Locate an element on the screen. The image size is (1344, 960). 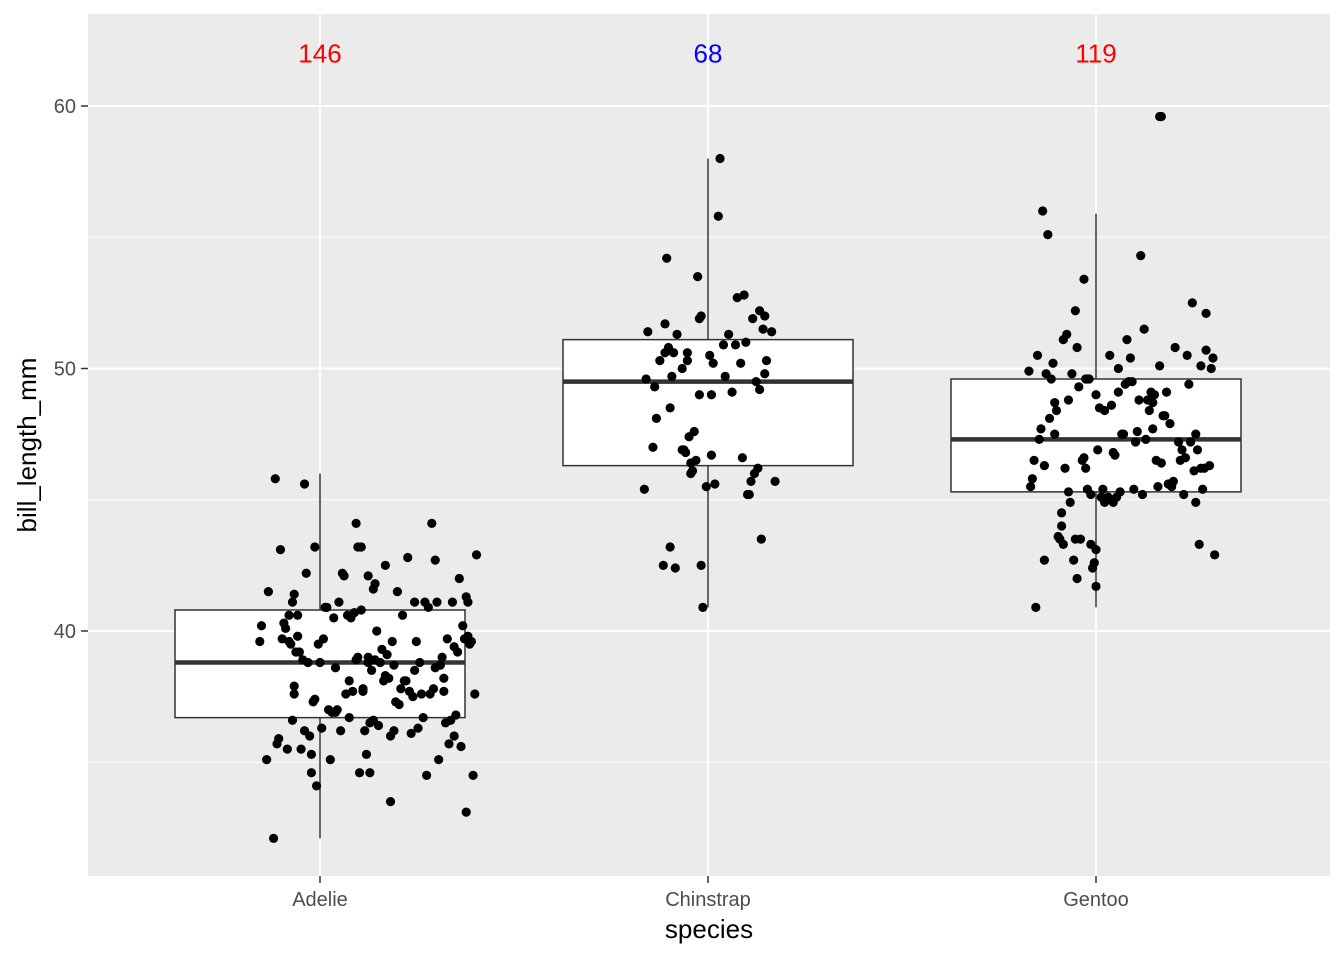
count-label-chinstrap: 68 is located at coordinates (708, 54).